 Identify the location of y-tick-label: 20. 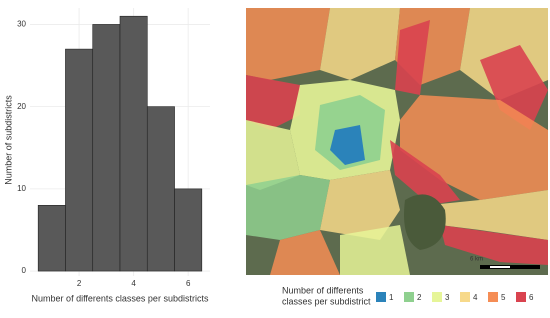
(21, 106).